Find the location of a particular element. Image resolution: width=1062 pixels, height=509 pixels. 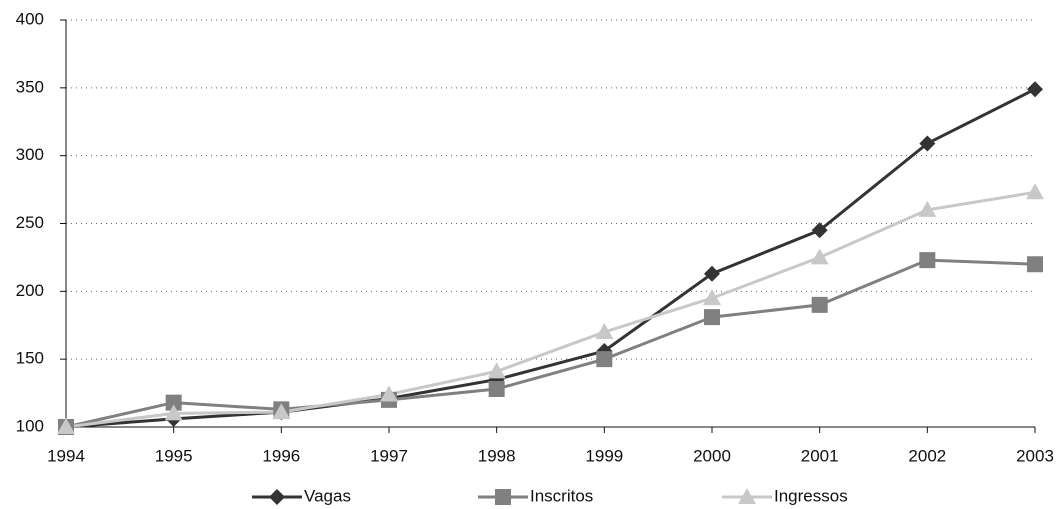

x-tick-label: 1995 is located at coordinates (174, 455).